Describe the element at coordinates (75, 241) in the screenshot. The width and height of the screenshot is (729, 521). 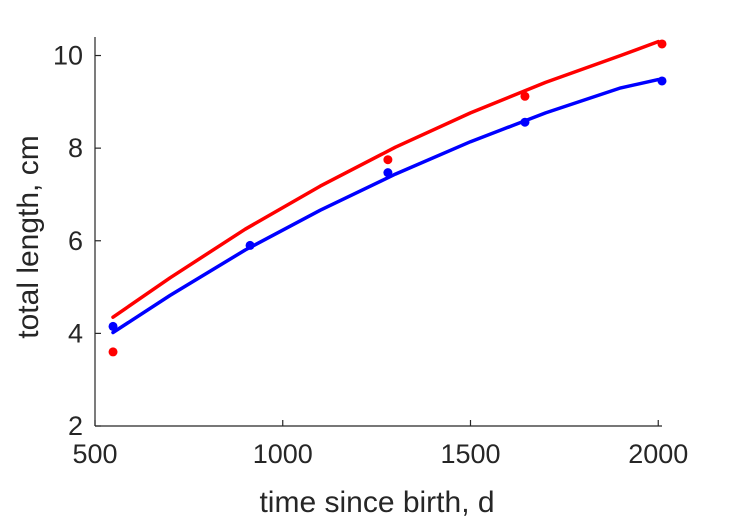
I see `y-tick-label: 6` at that location.